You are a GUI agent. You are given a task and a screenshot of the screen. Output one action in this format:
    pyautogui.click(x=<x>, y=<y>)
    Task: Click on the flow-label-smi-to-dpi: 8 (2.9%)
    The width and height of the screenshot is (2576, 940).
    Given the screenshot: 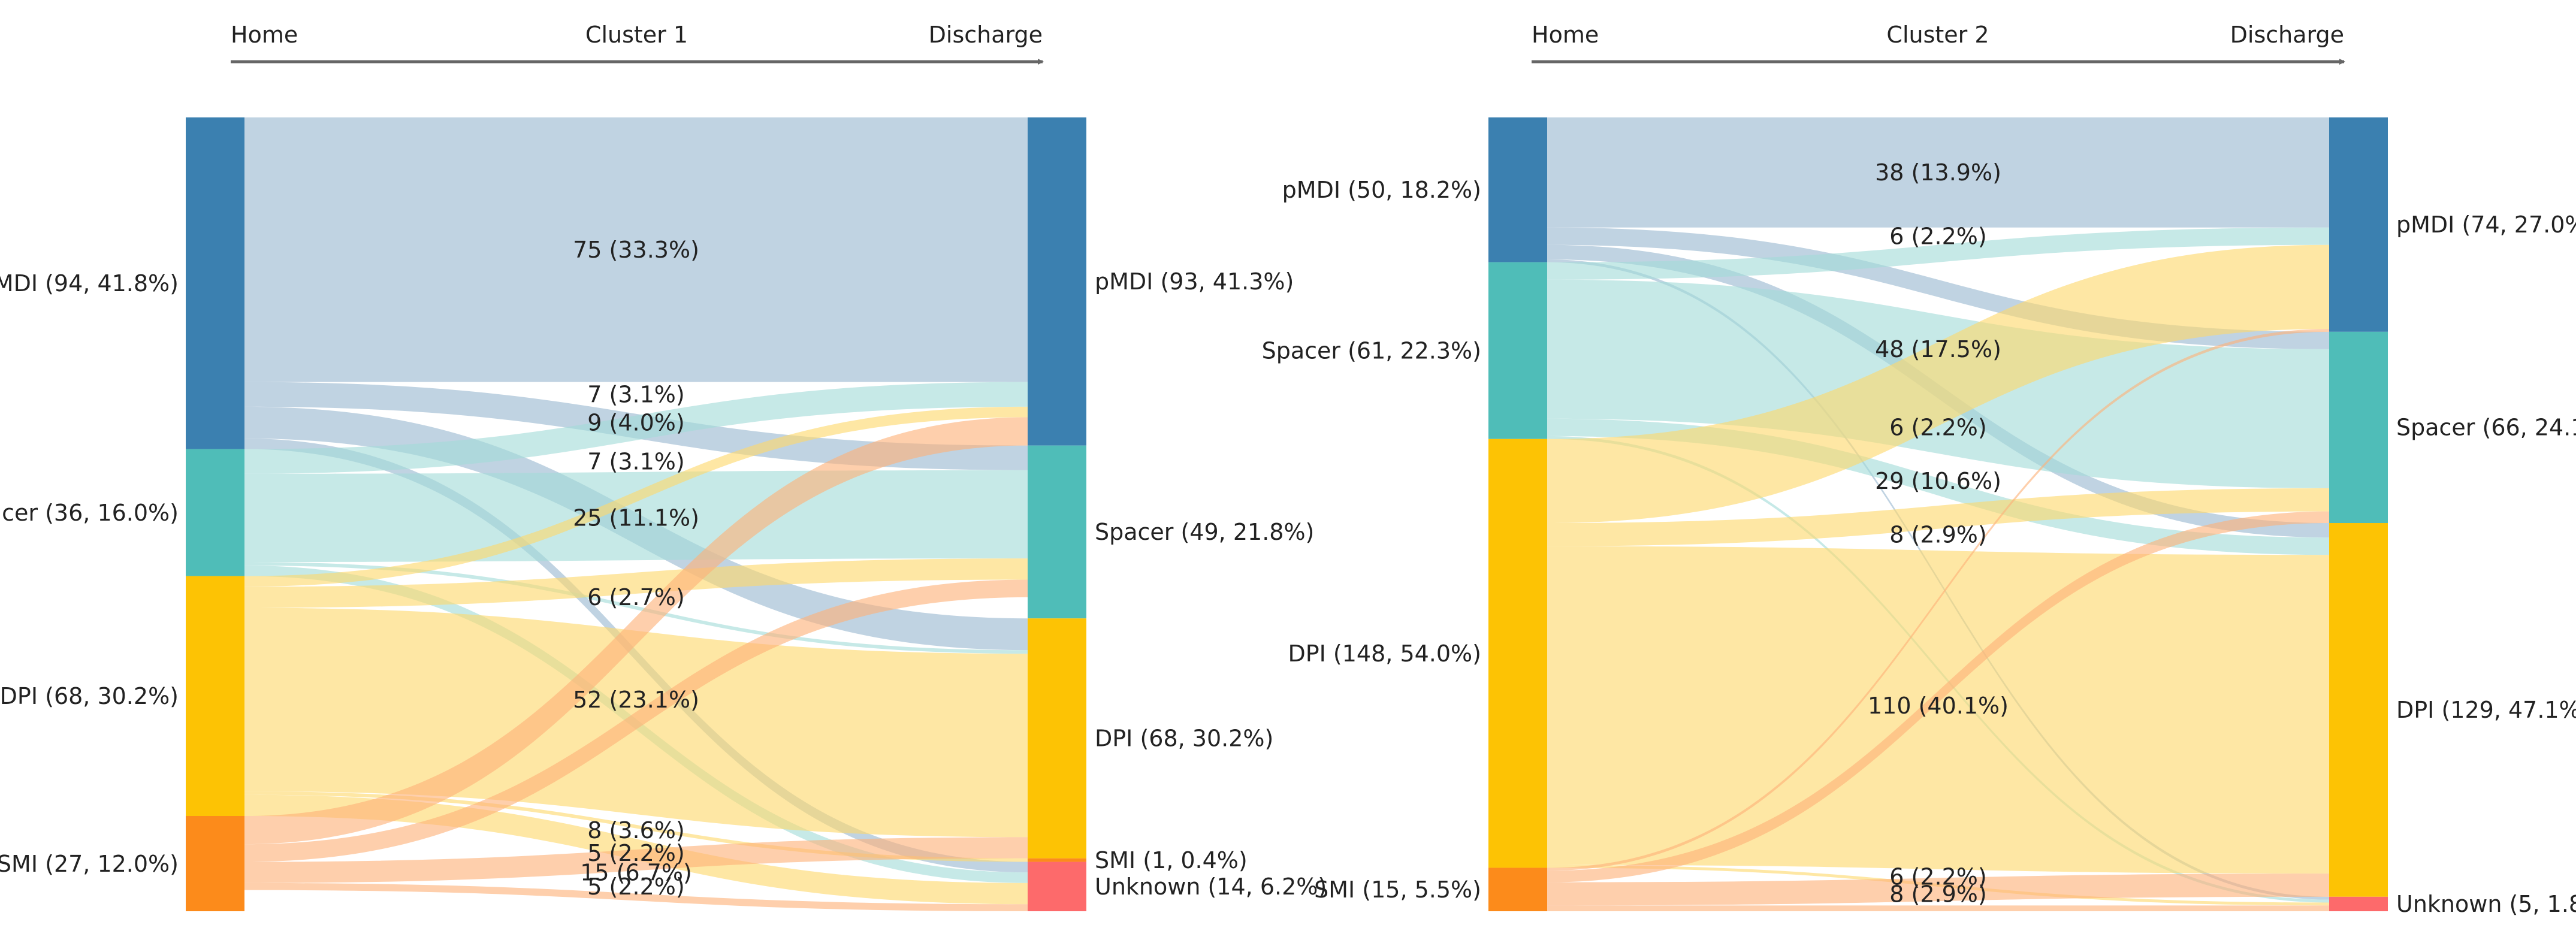 What is the action you would take?
    pyautogui.click(x=1938, y=894)
    